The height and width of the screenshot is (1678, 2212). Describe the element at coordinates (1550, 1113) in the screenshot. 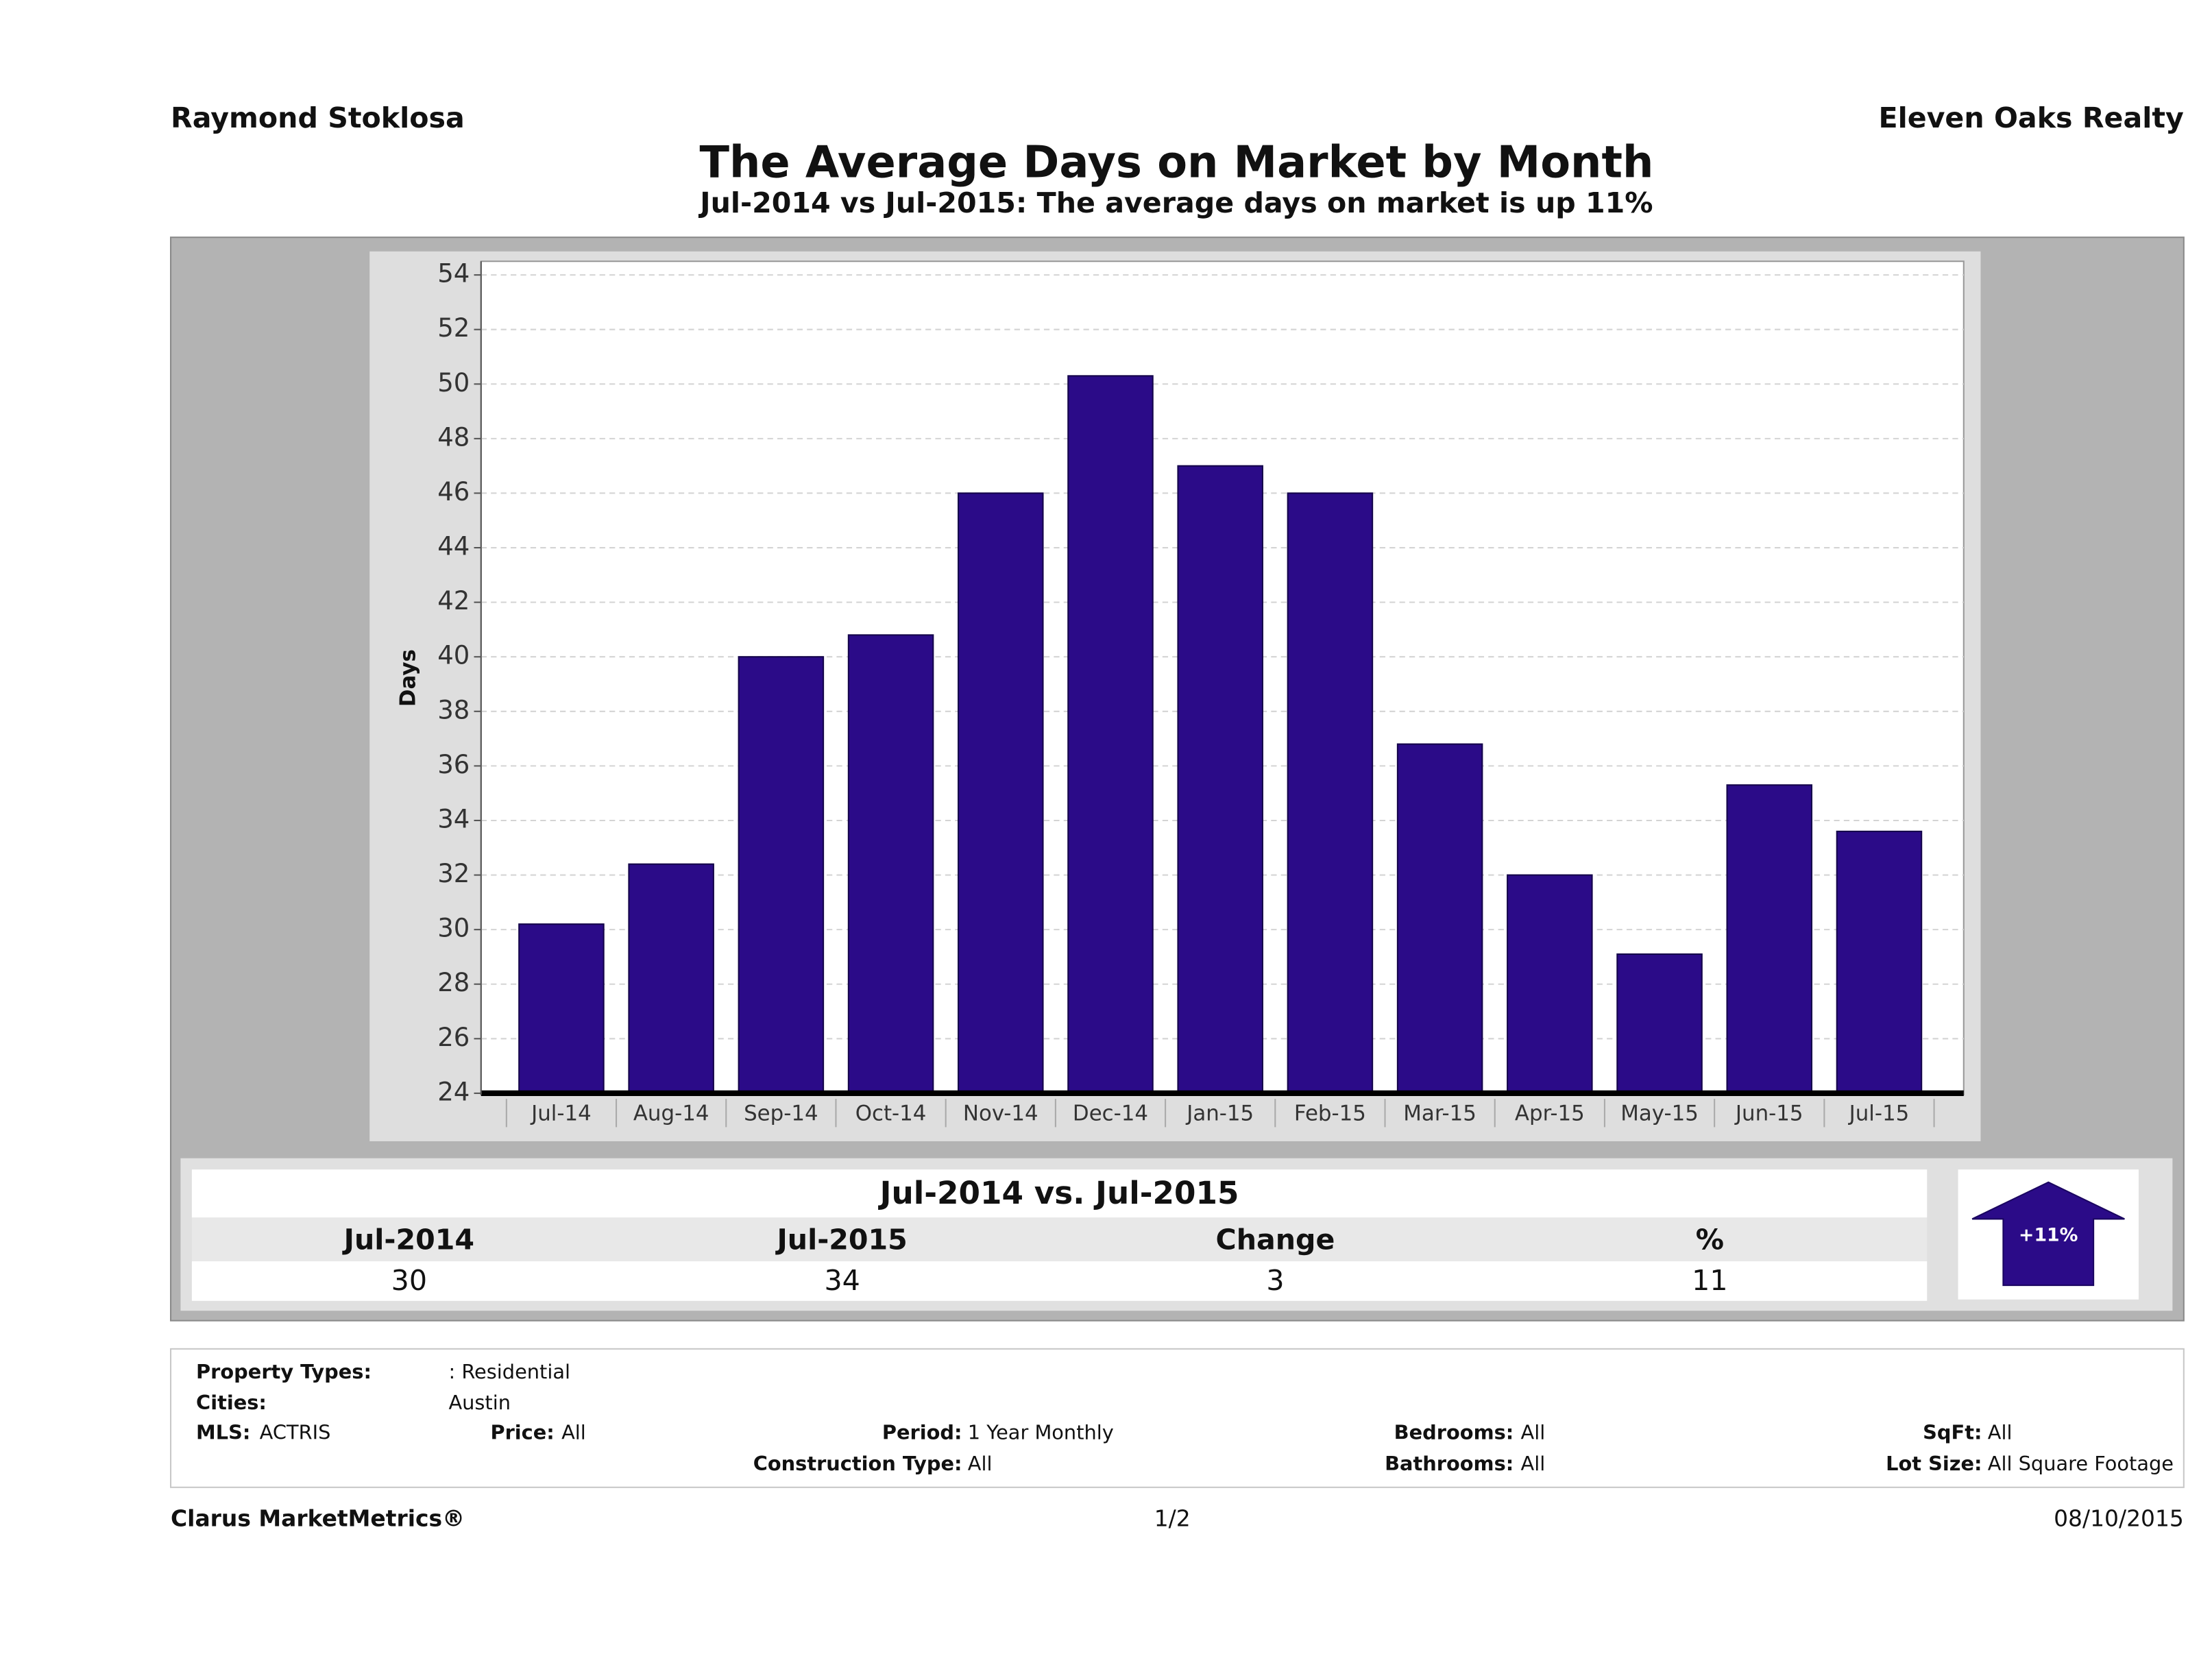

I see `x-tick-label: Apr-15` at that location.